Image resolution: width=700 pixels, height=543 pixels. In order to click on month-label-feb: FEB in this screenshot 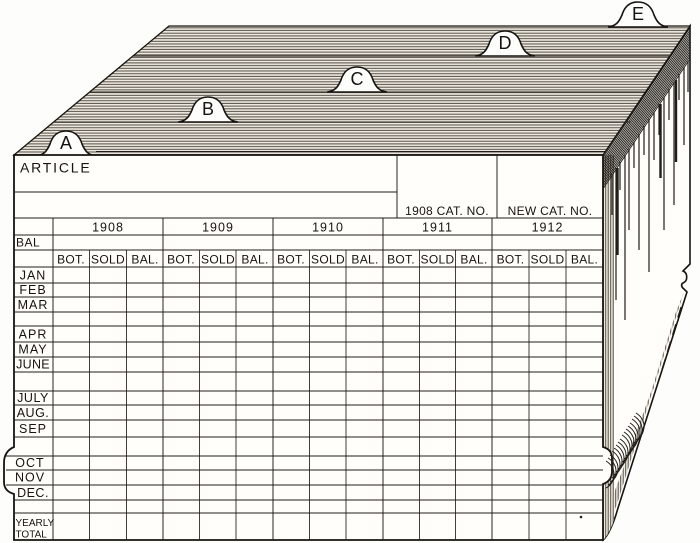, I will do `click(32, 290)`.